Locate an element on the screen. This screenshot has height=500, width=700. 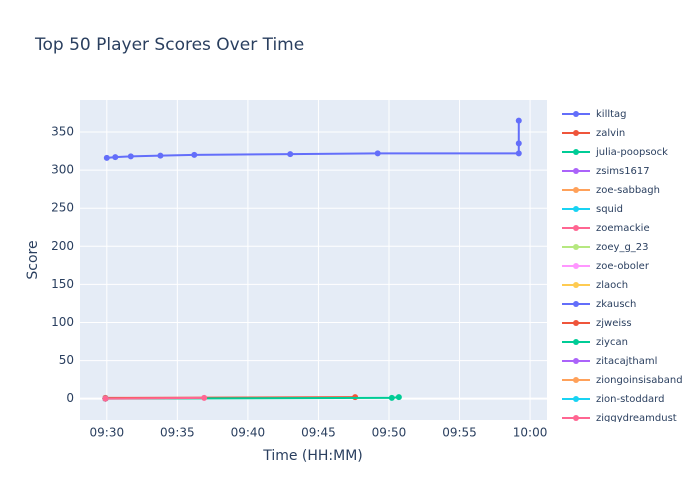
legend-label: zoe-sabbagh is located at coordinates (628, 190).